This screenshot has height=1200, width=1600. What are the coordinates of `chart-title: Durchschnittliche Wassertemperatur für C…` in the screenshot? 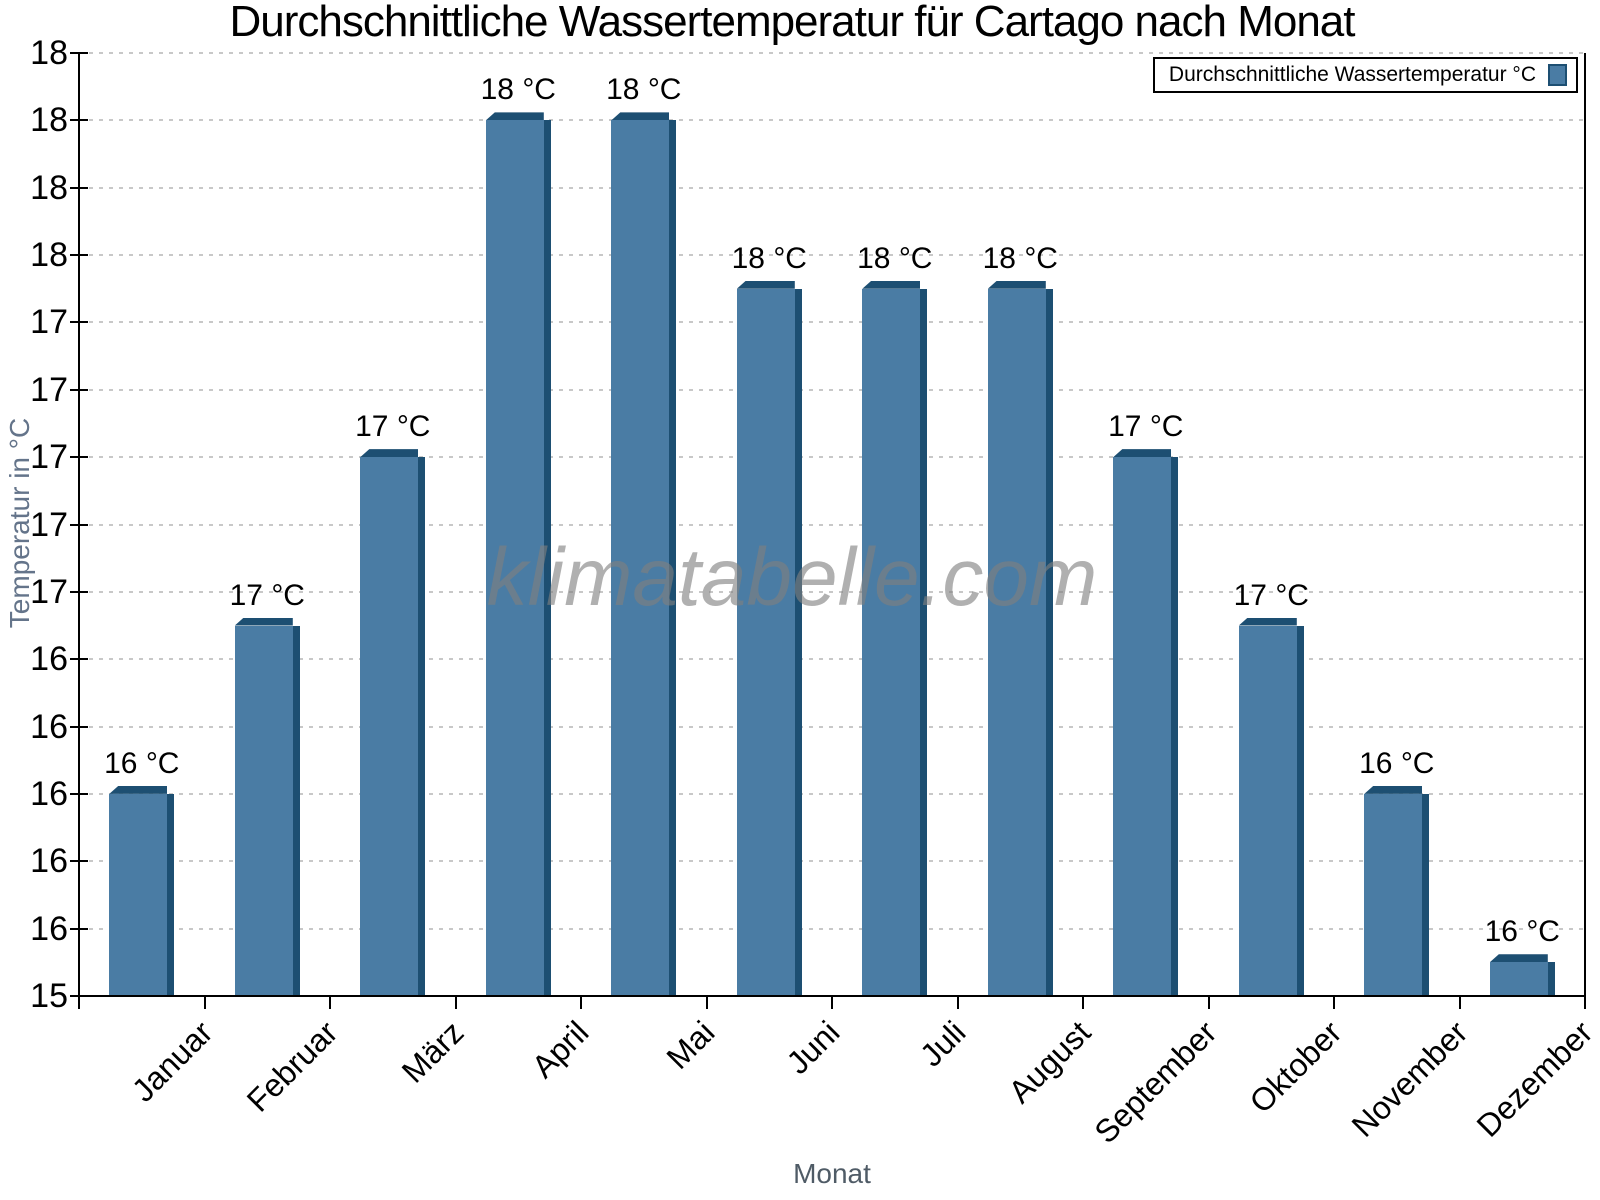 It's located at (792, 23).